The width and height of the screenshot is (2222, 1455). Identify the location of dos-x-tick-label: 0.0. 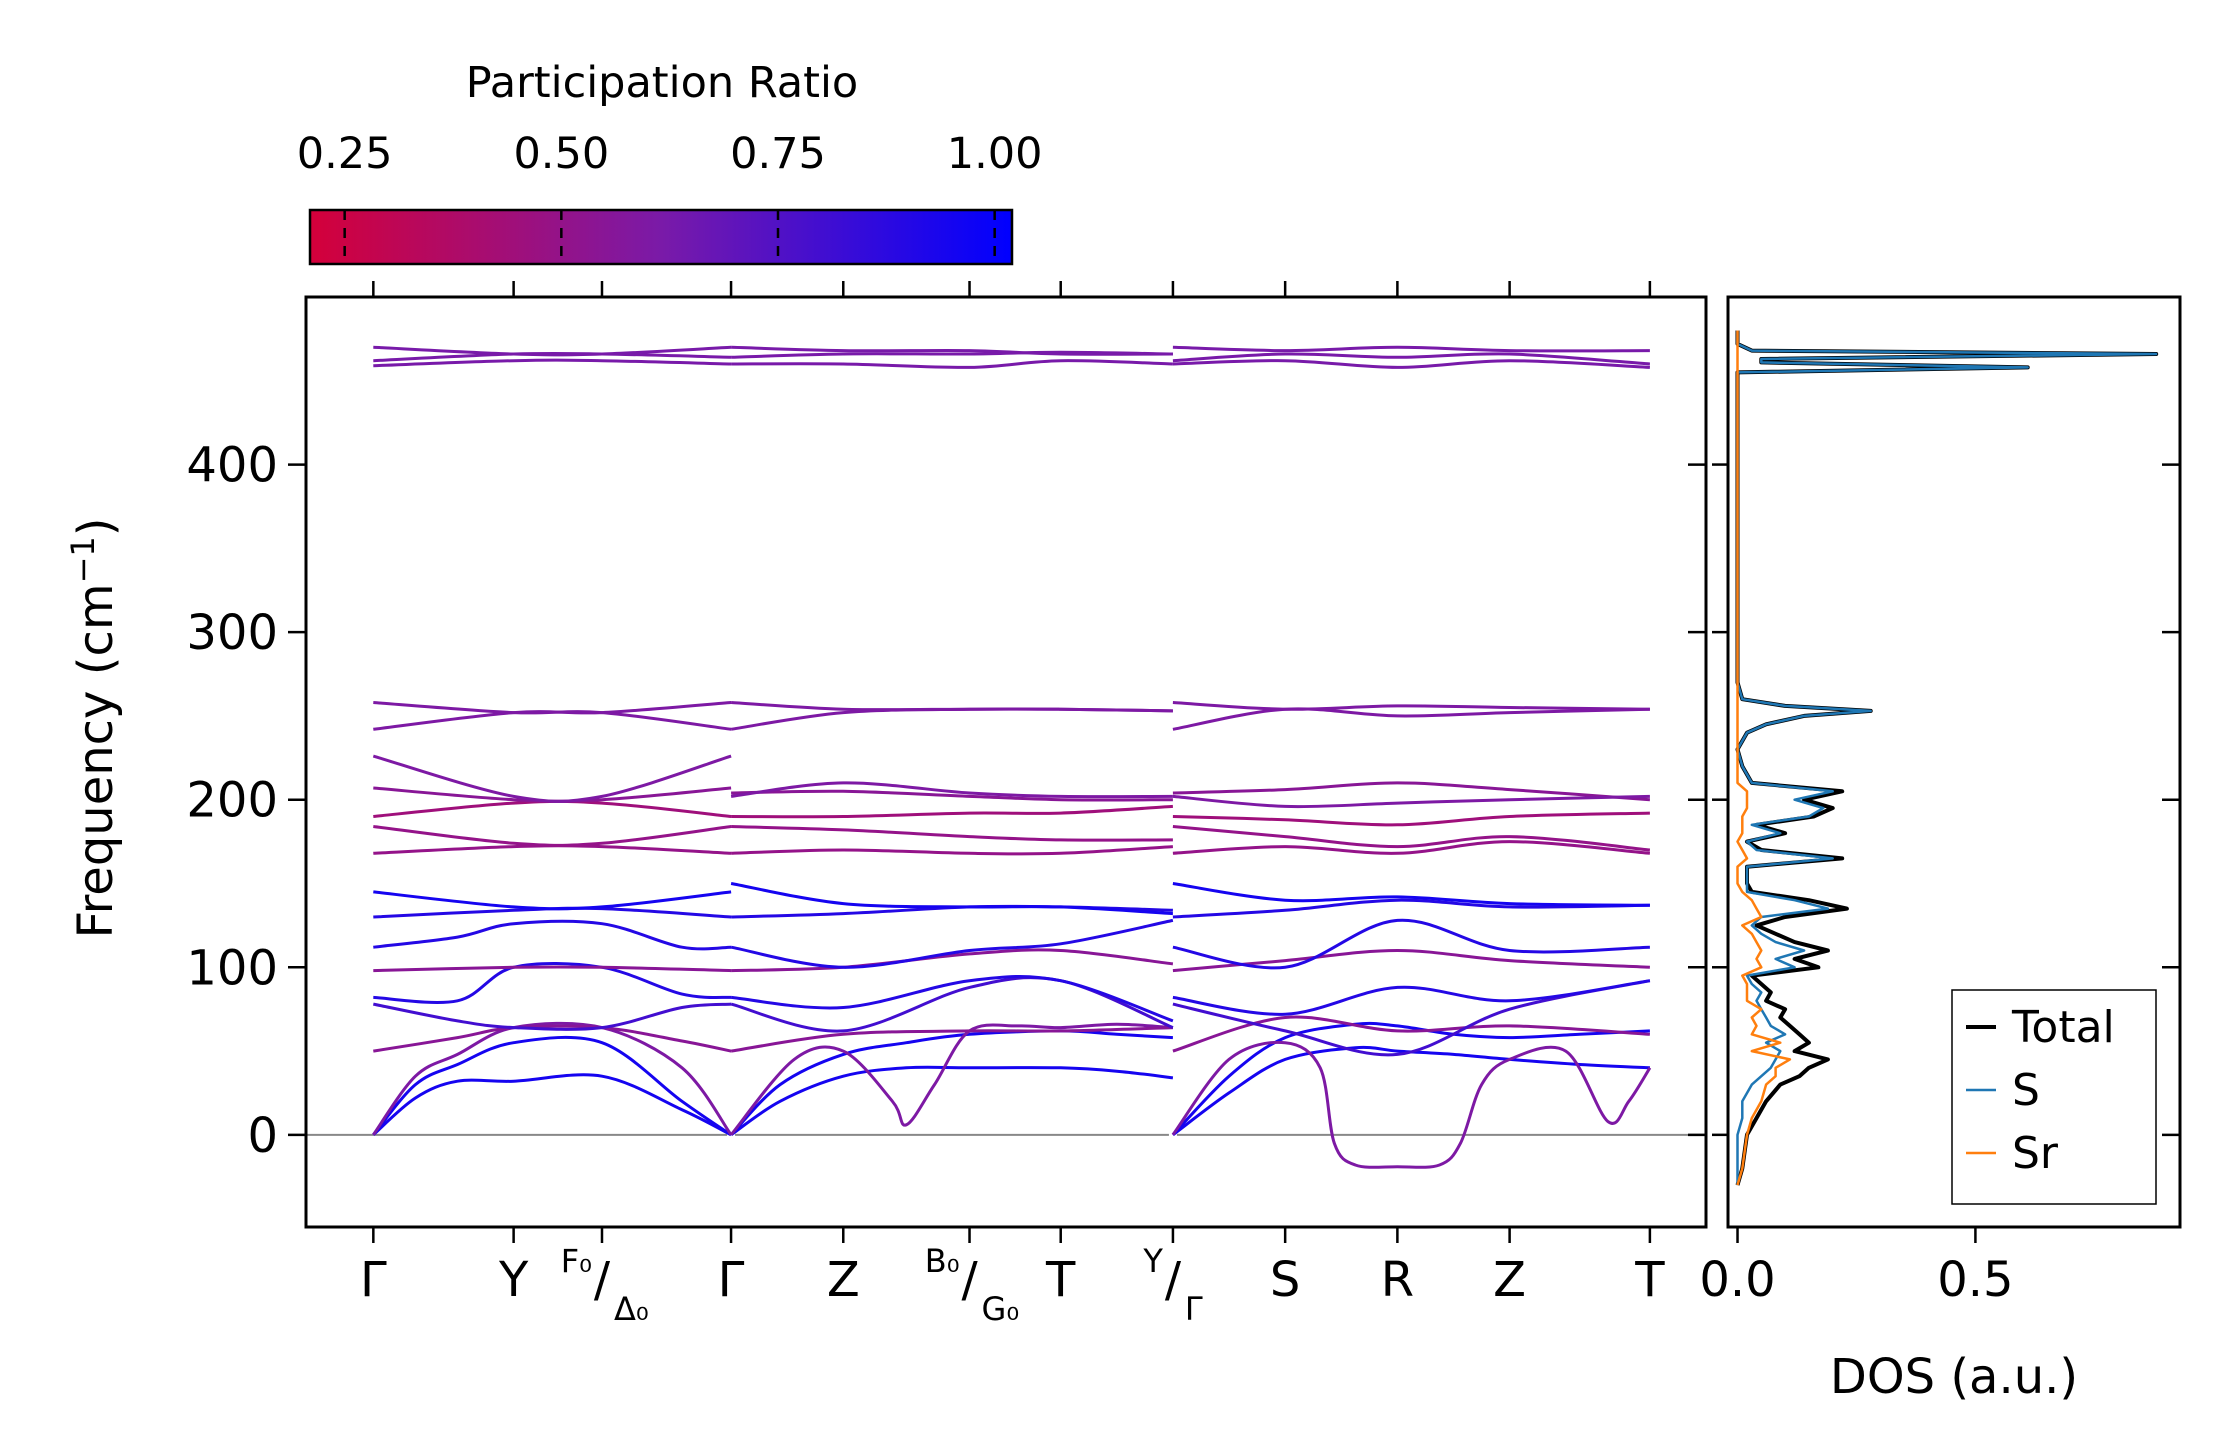
(1737, 1280).